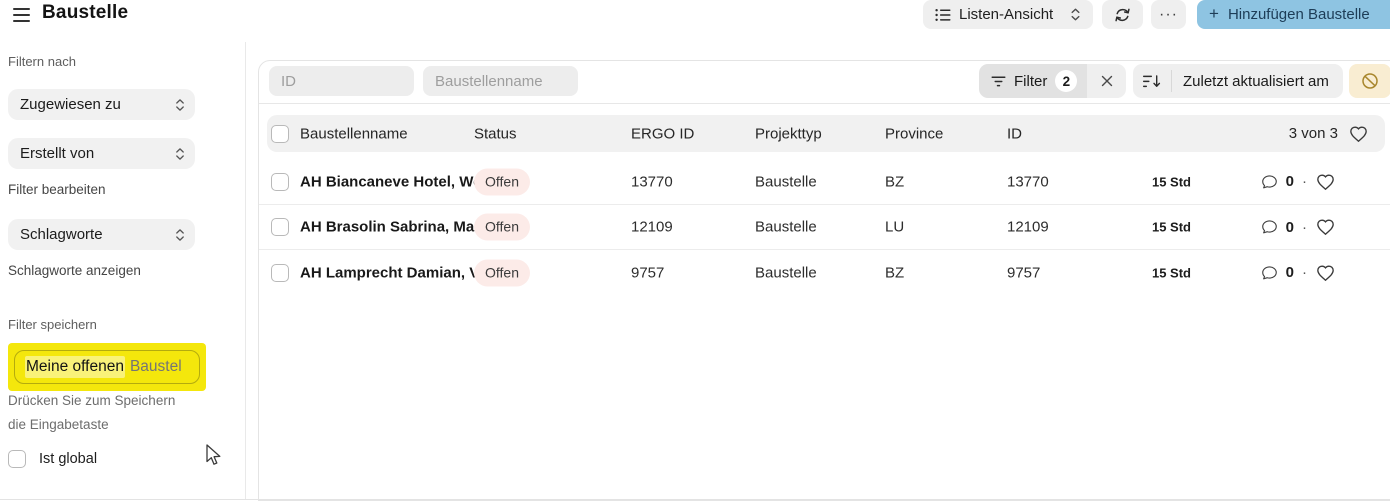 The height and width of the screenshot is (501, 1390). What do you see at coordinates (652, 227) in the screenshot?
I see `cell-ergo-id: 12109` at bounding box center [652, 227].